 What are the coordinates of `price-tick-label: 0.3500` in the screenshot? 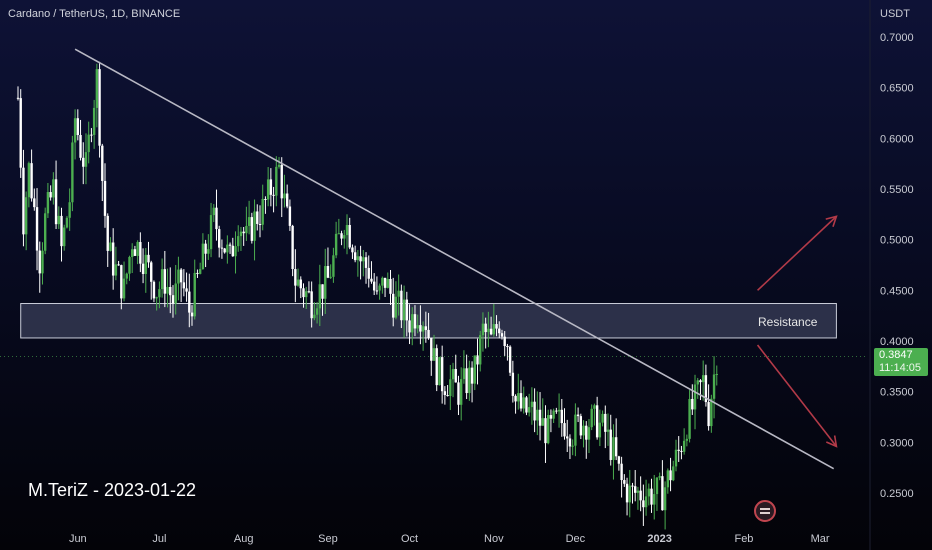 It's located at (897, 393).